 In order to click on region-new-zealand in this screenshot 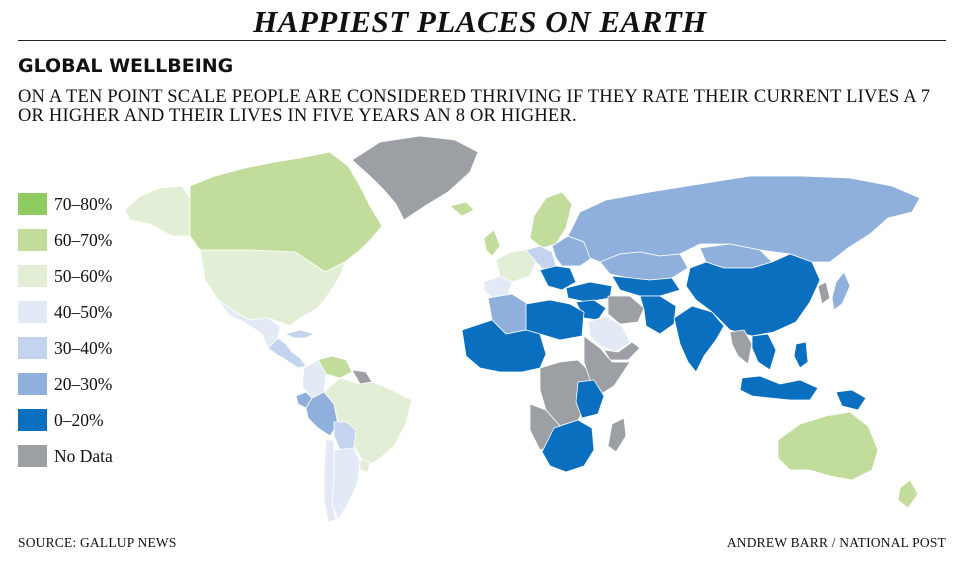, I will do `click(908, 494)`.